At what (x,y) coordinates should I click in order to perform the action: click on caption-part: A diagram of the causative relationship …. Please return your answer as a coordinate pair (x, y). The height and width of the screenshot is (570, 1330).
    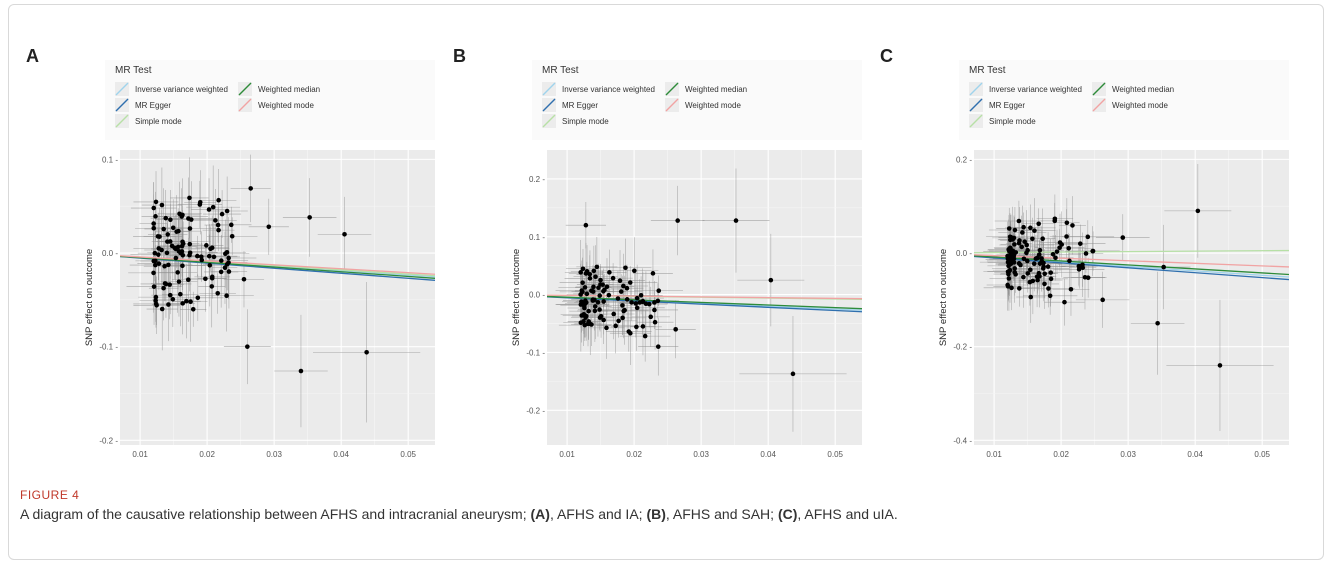
    Looking at the image, I should click on (275, 514).